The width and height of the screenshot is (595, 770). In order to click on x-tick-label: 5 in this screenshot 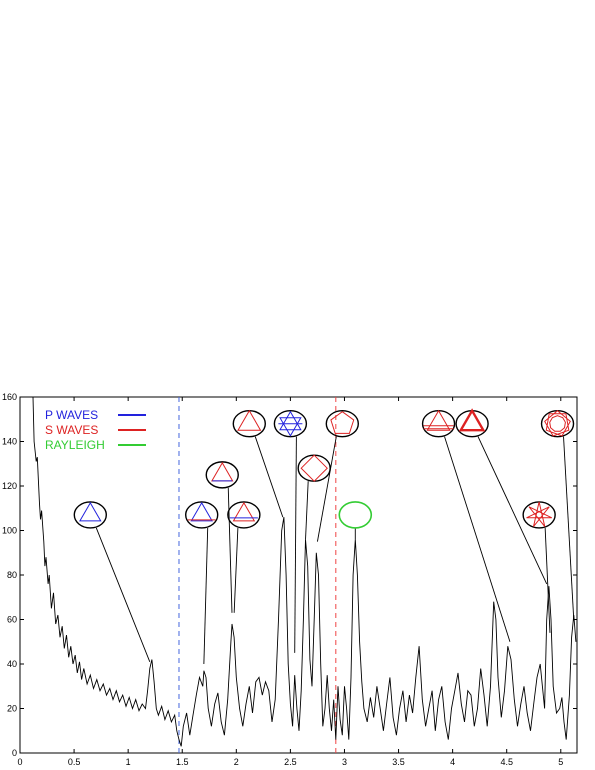, I will do `click(560, 762)`.